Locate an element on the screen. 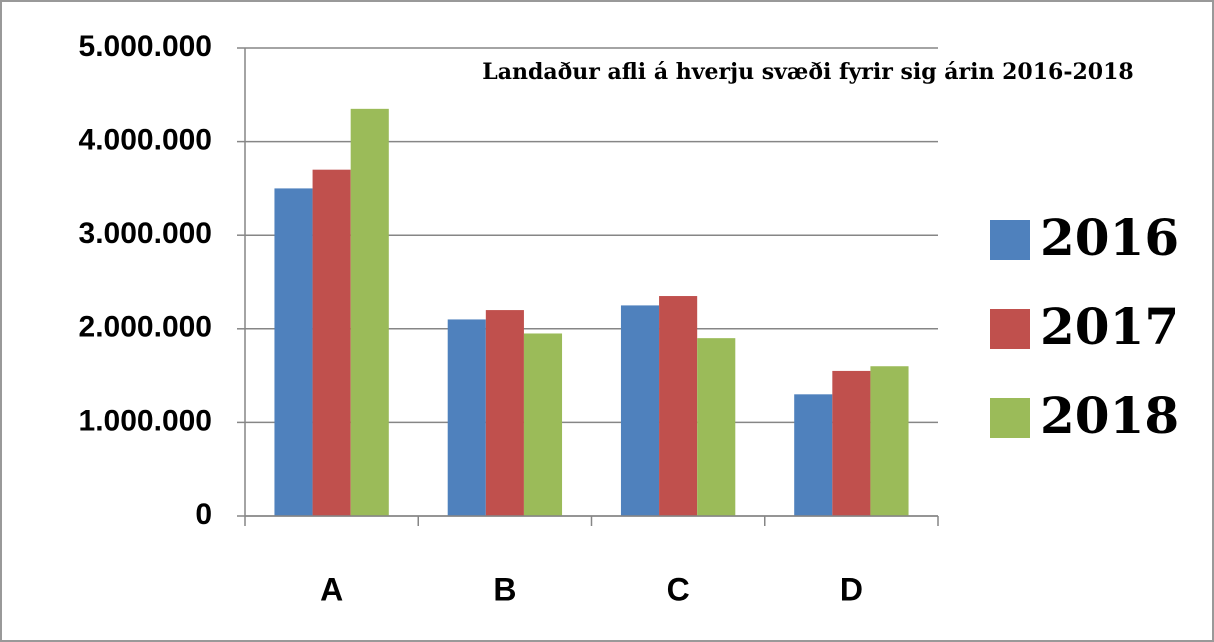 The width and height of the screenshot is (1214, 642). x-tick-label: B is located at coordinates (504, 589).